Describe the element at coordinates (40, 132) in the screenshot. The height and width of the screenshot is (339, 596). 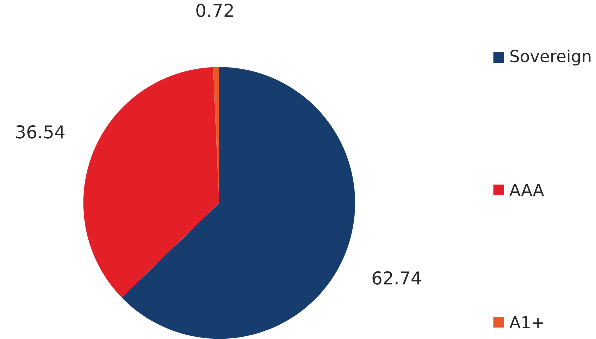
I see `data-label: 36.54` at that location.